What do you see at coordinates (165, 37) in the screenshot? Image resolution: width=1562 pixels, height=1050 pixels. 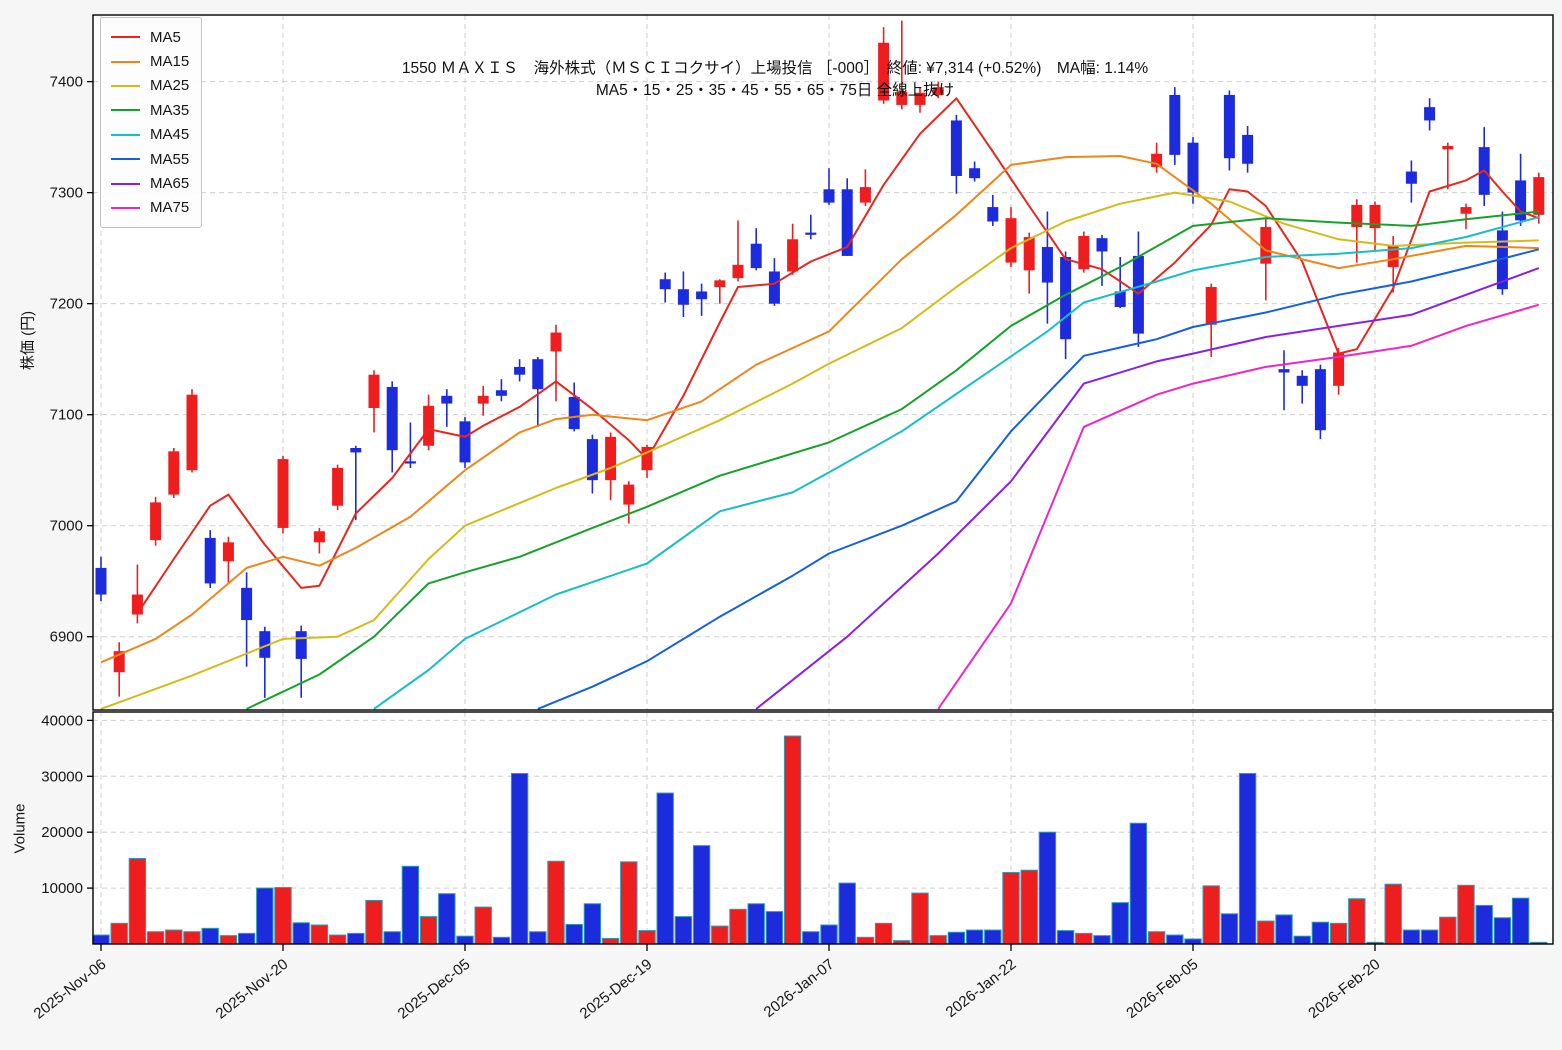 I see `legend-label: MA5` at bounding box center [165, 37].